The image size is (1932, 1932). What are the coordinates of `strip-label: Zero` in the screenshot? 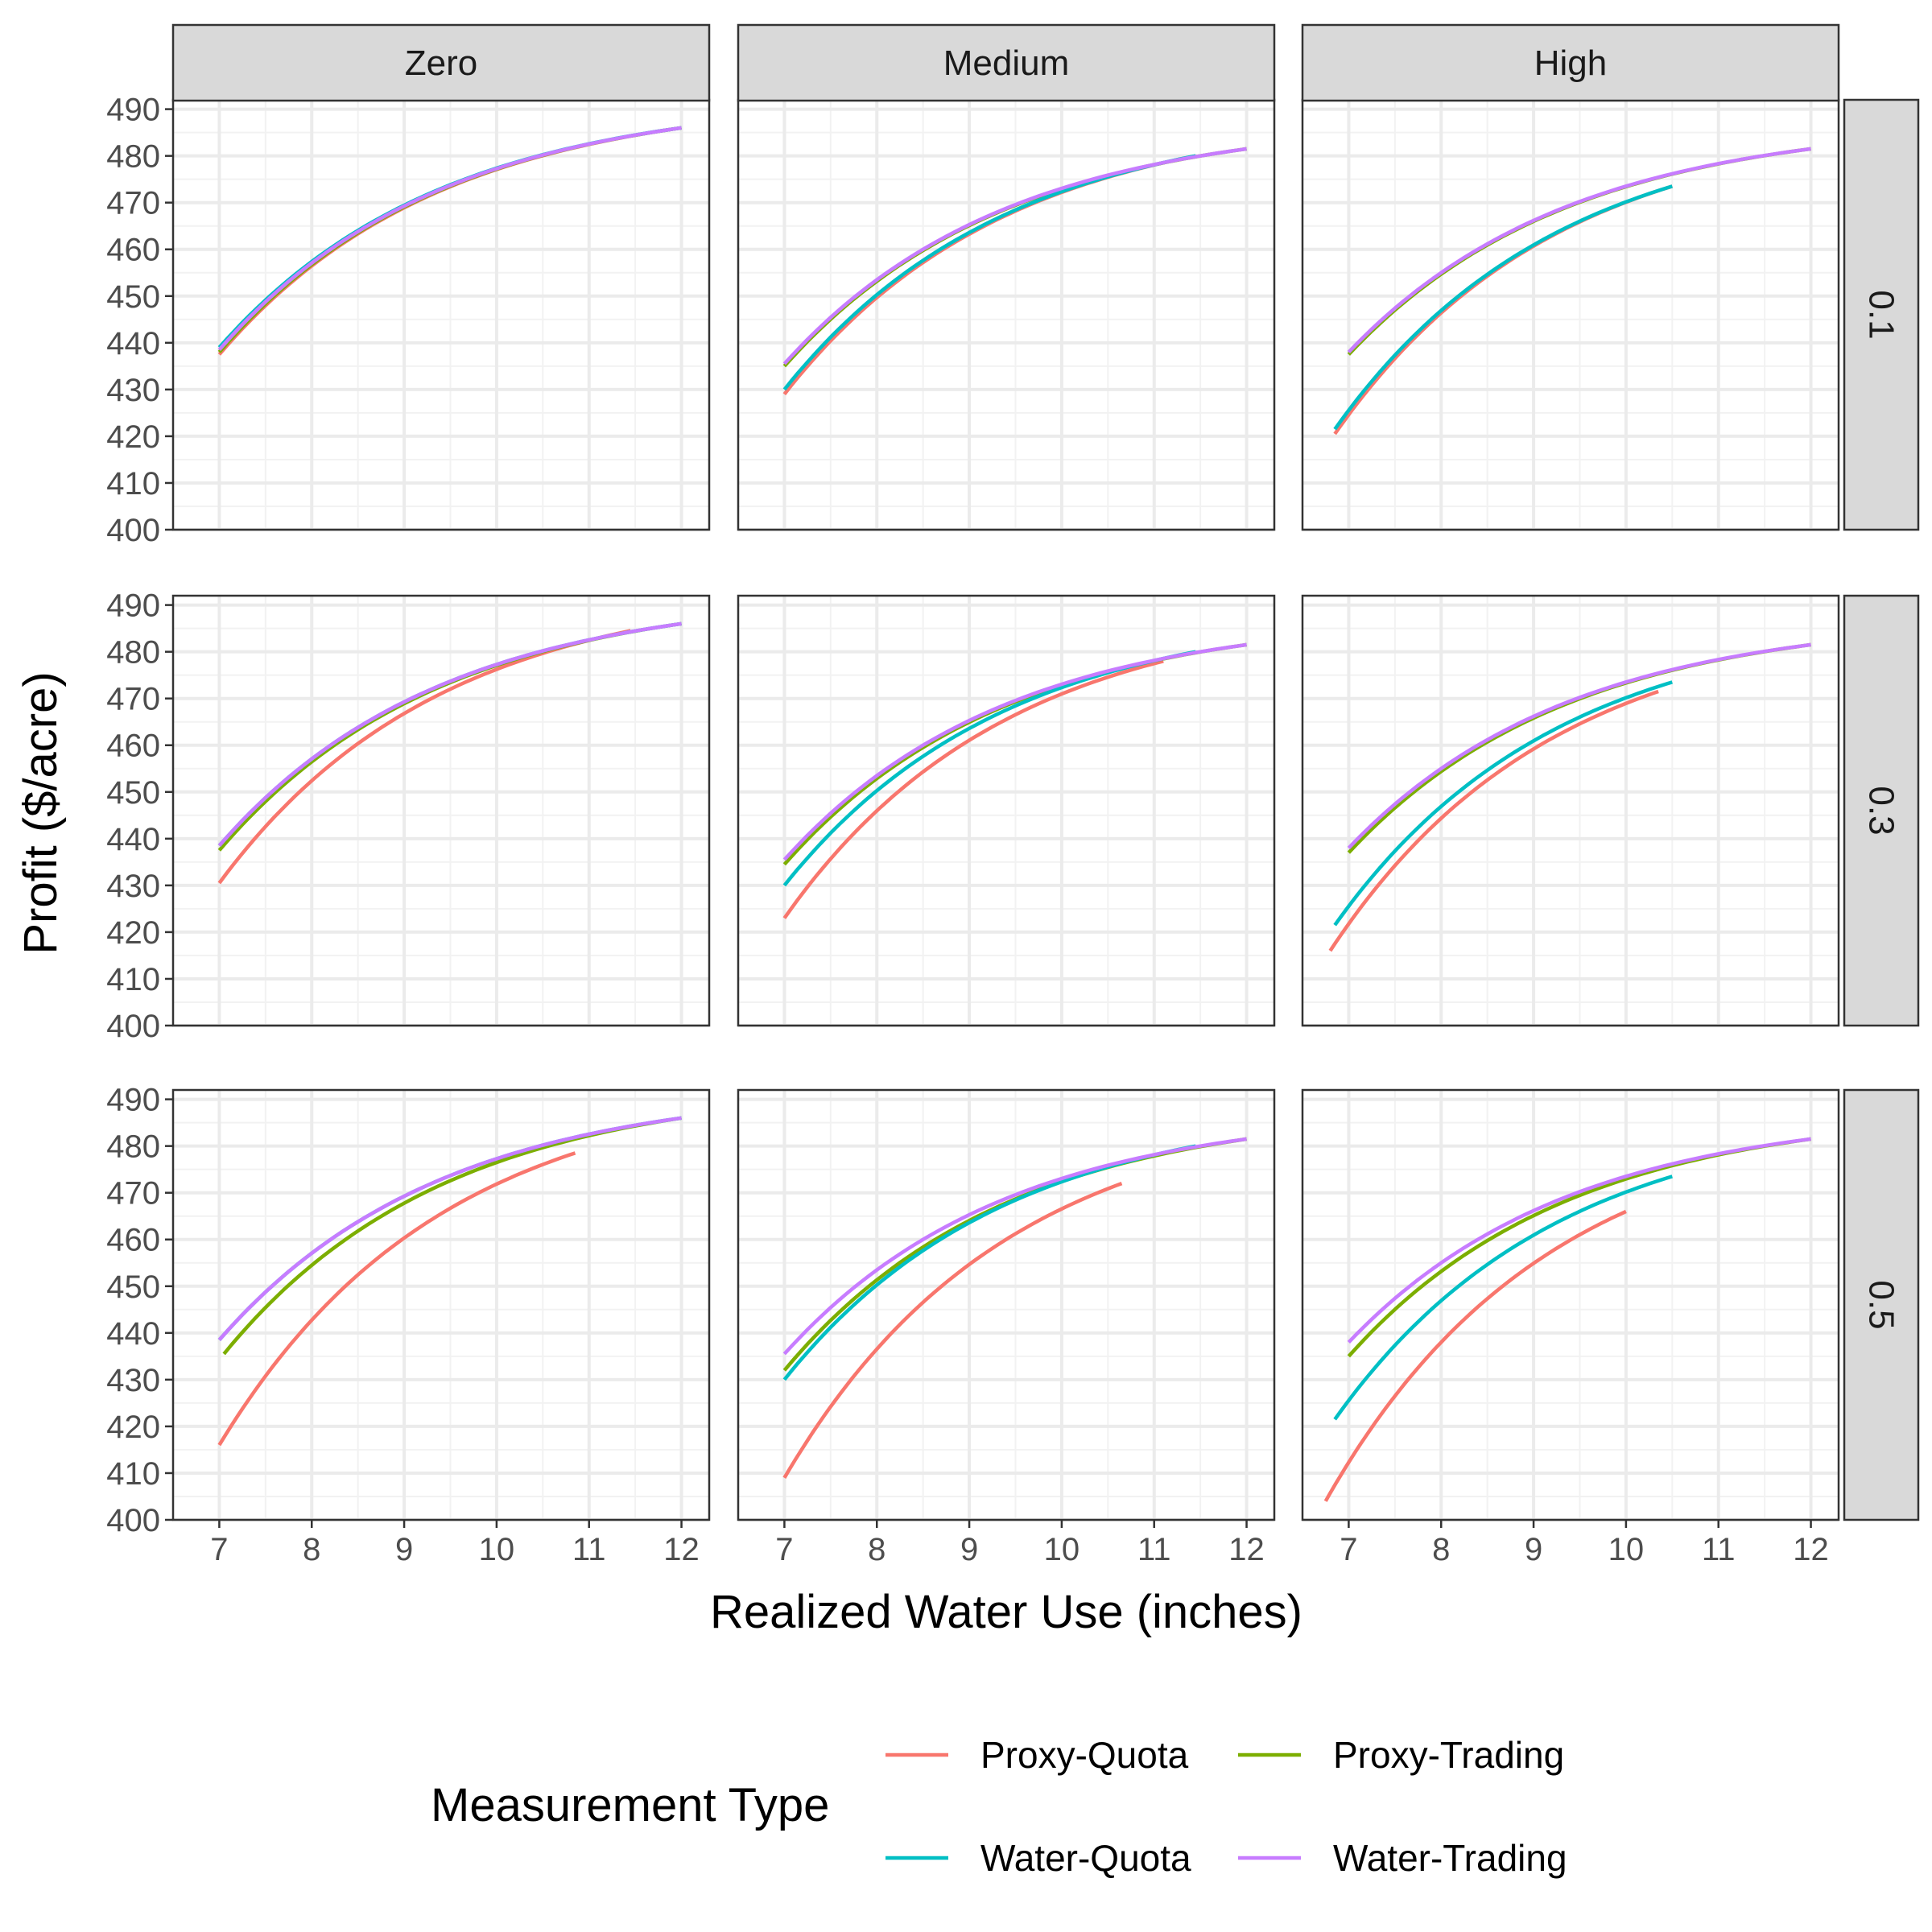 It's located at (441, 63).